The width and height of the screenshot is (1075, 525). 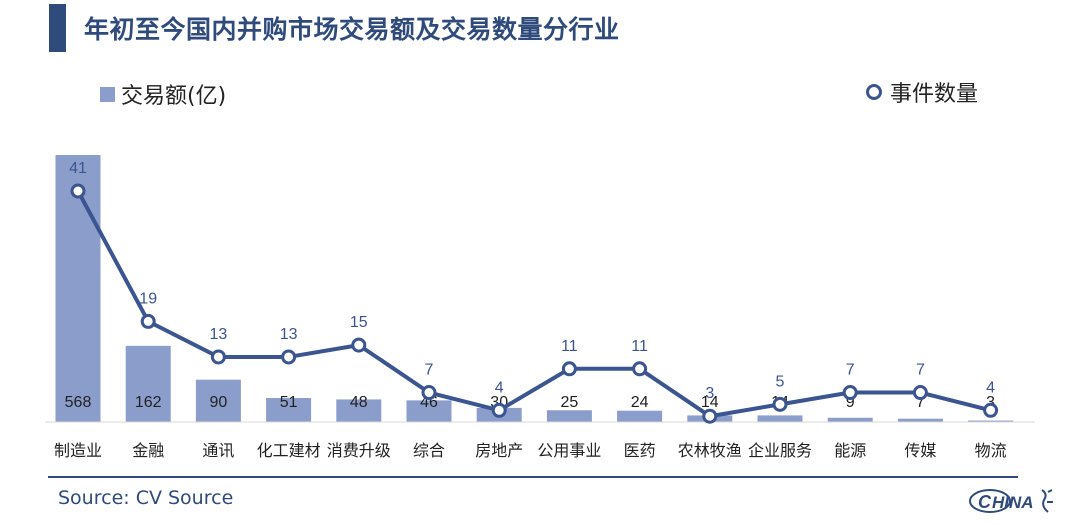 I want to click on line-value-label: 5, so click(x=780, y=381).